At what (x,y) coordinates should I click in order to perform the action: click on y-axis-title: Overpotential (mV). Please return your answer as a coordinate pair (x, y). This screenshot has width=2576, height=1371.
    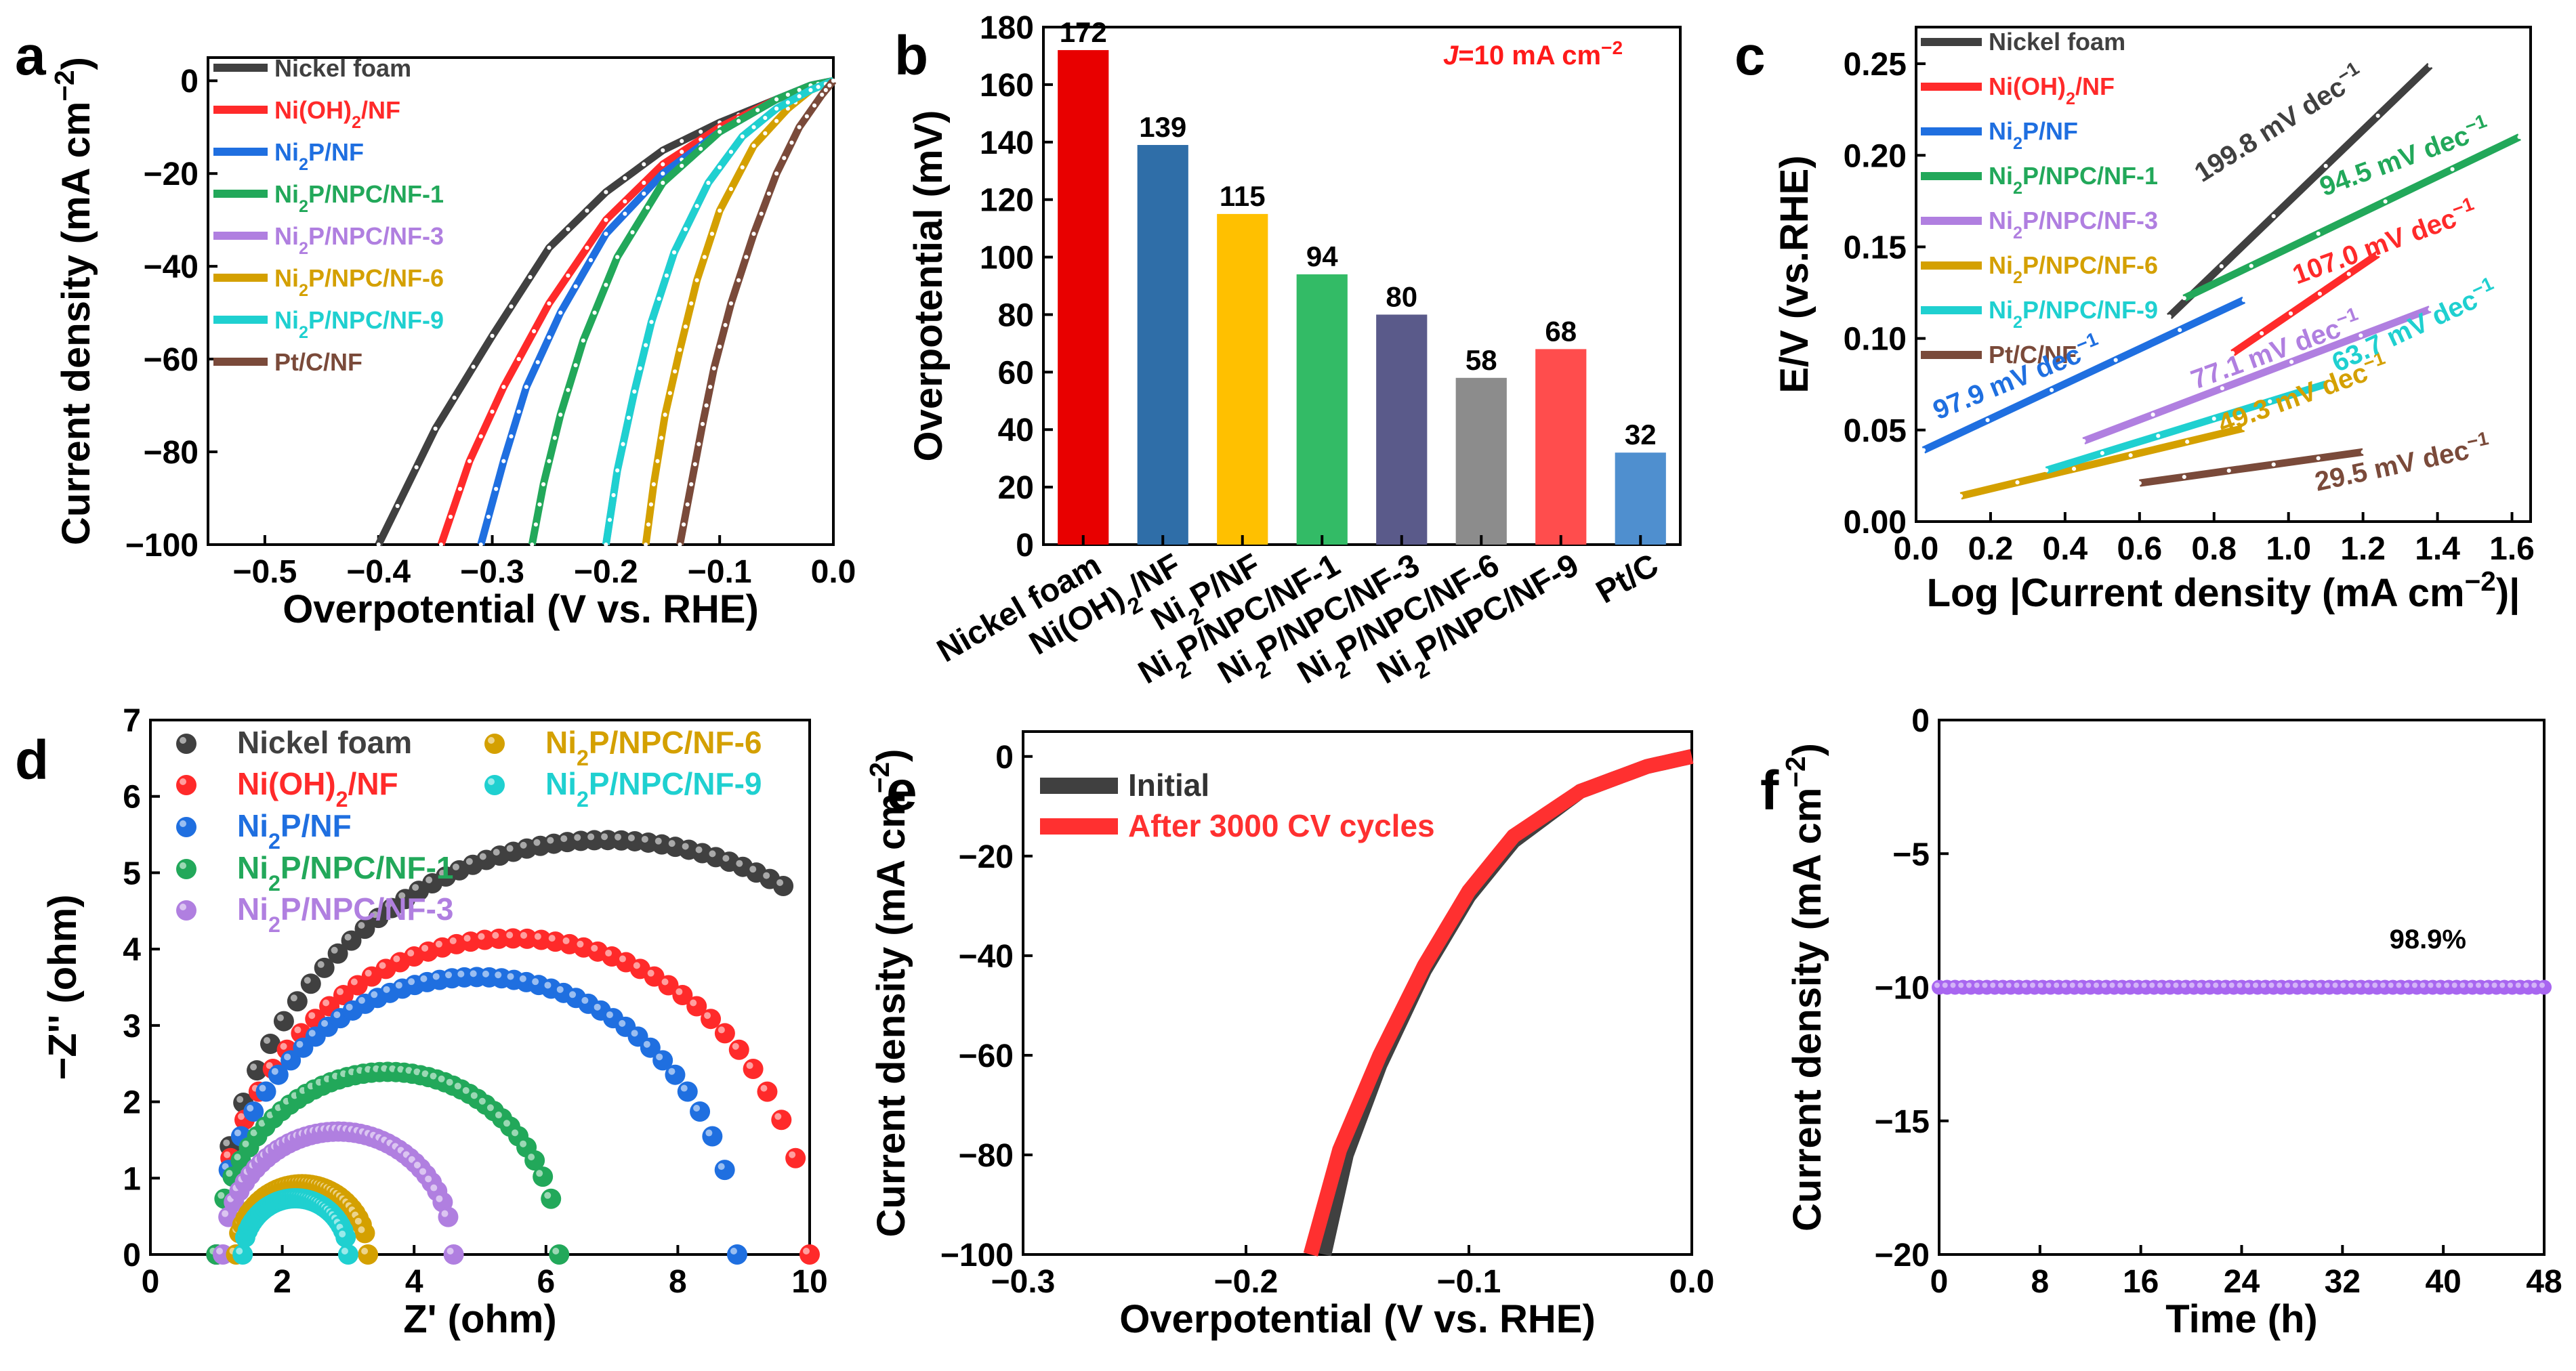
    Looking at the image, I should click on (929, 286).